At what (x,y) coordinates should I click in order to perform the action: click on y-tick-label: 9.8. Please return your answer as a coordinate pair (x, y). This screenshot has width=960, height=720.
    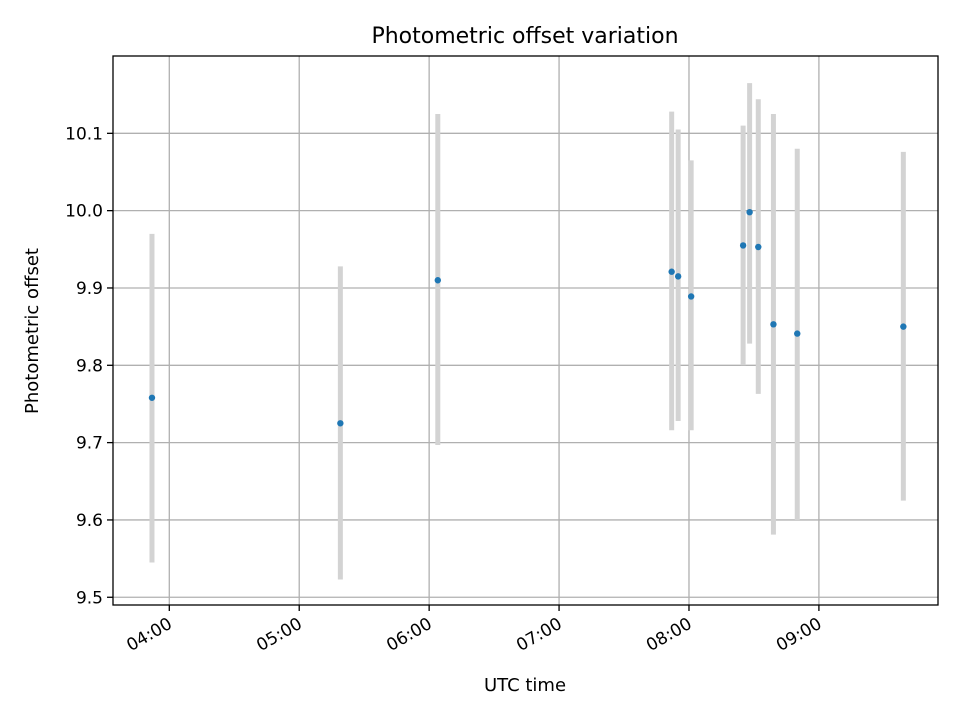
    Looking at the image, I should click on (89, 366).